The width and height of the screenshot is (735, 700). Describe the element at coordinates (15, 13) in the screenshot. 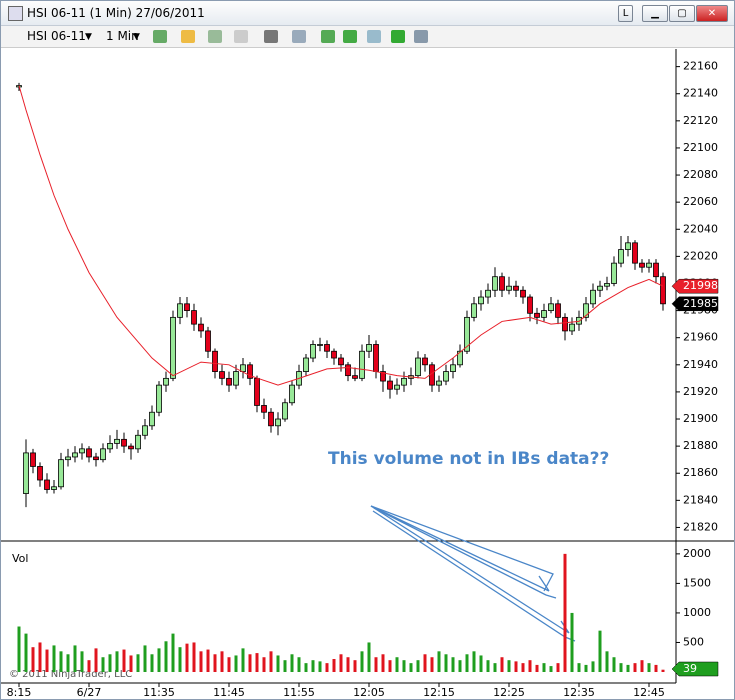

I see `app-icon` at that location.